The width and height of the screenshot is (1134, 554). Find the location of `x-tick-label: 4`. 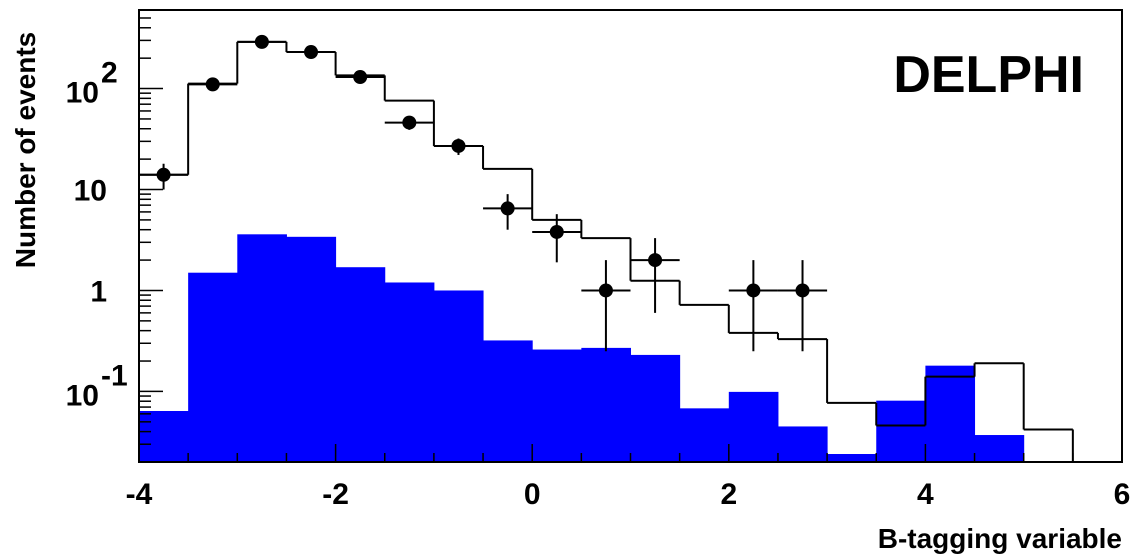

x-tick-label: 4 is located at coordinates (925, 494).